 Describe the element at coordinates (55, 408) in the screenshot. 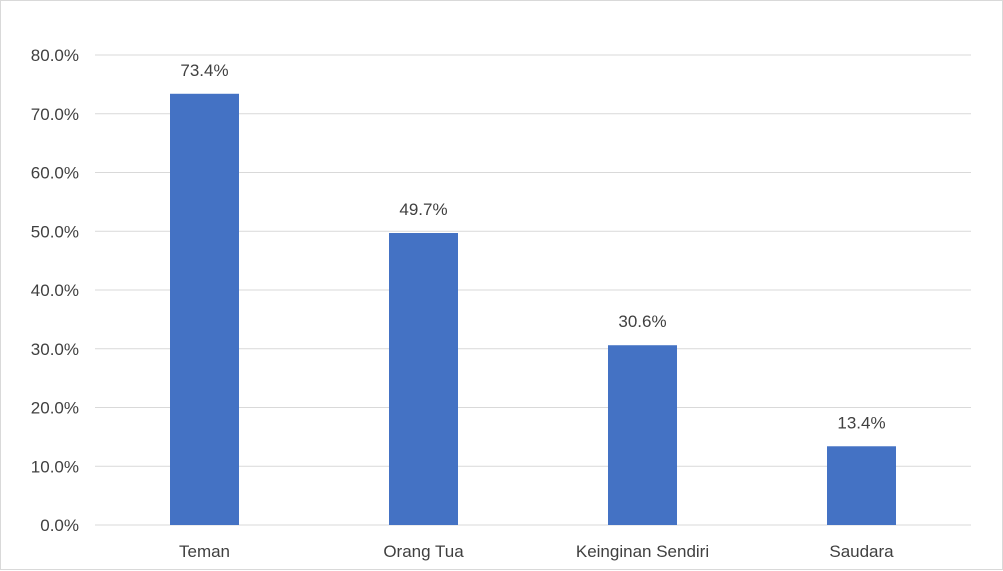

I see `y-tick-label: 20.0%` at that location.